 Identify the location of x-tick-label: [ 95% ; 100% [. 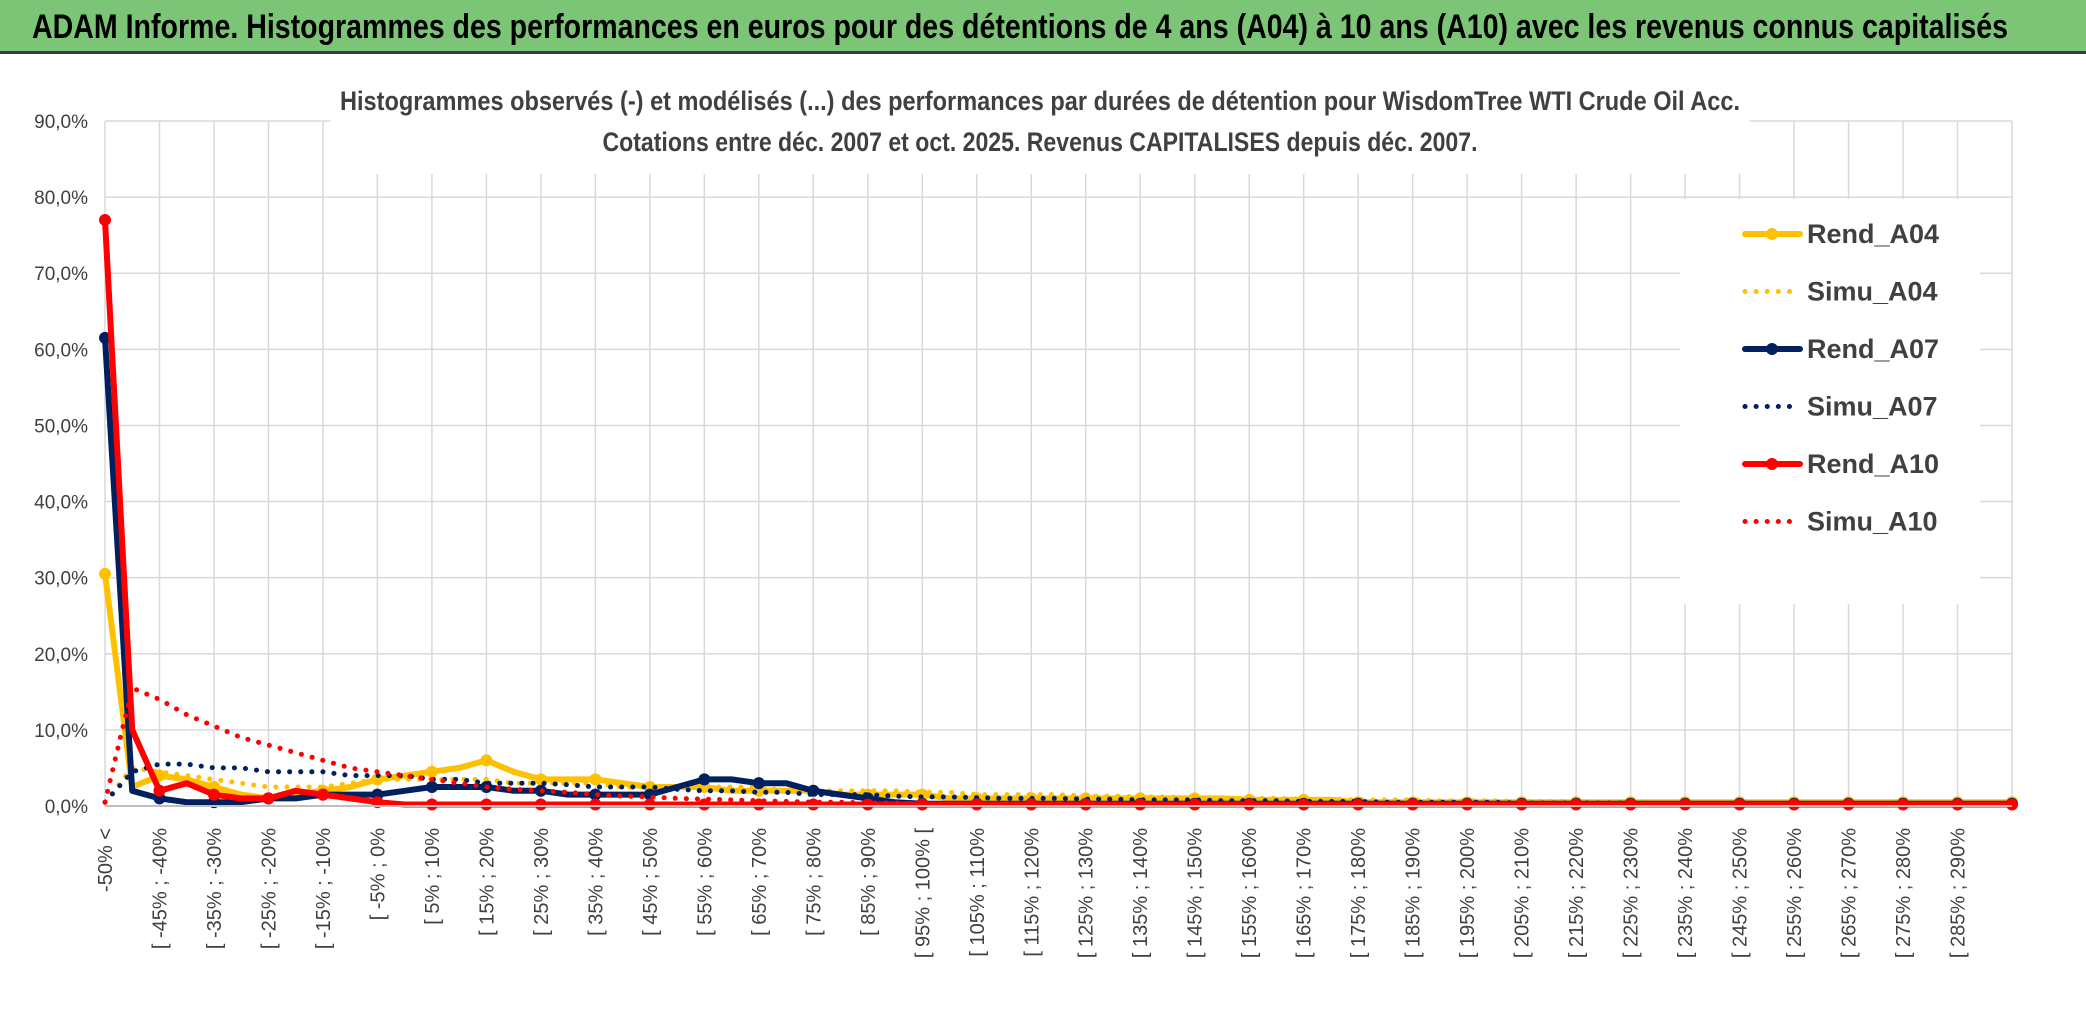
(923, 893).